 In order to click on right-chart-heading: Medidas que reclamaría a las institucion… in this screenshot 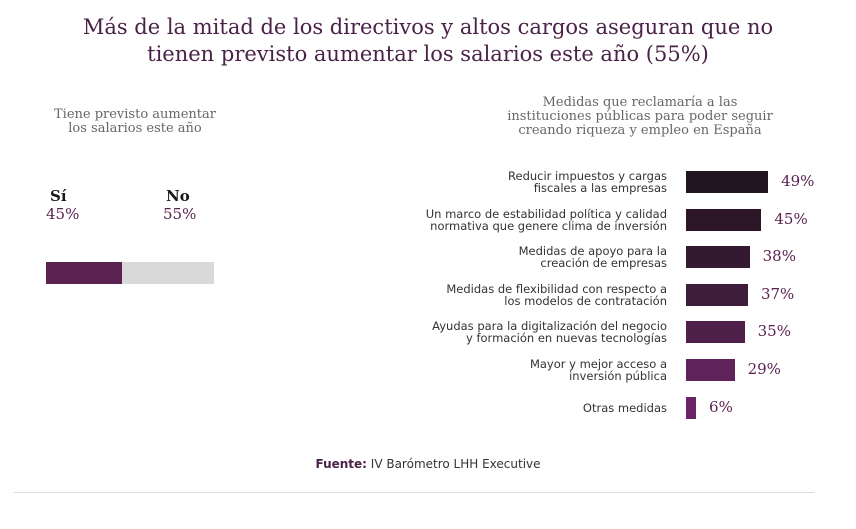, I will do `click(640, 117)`.